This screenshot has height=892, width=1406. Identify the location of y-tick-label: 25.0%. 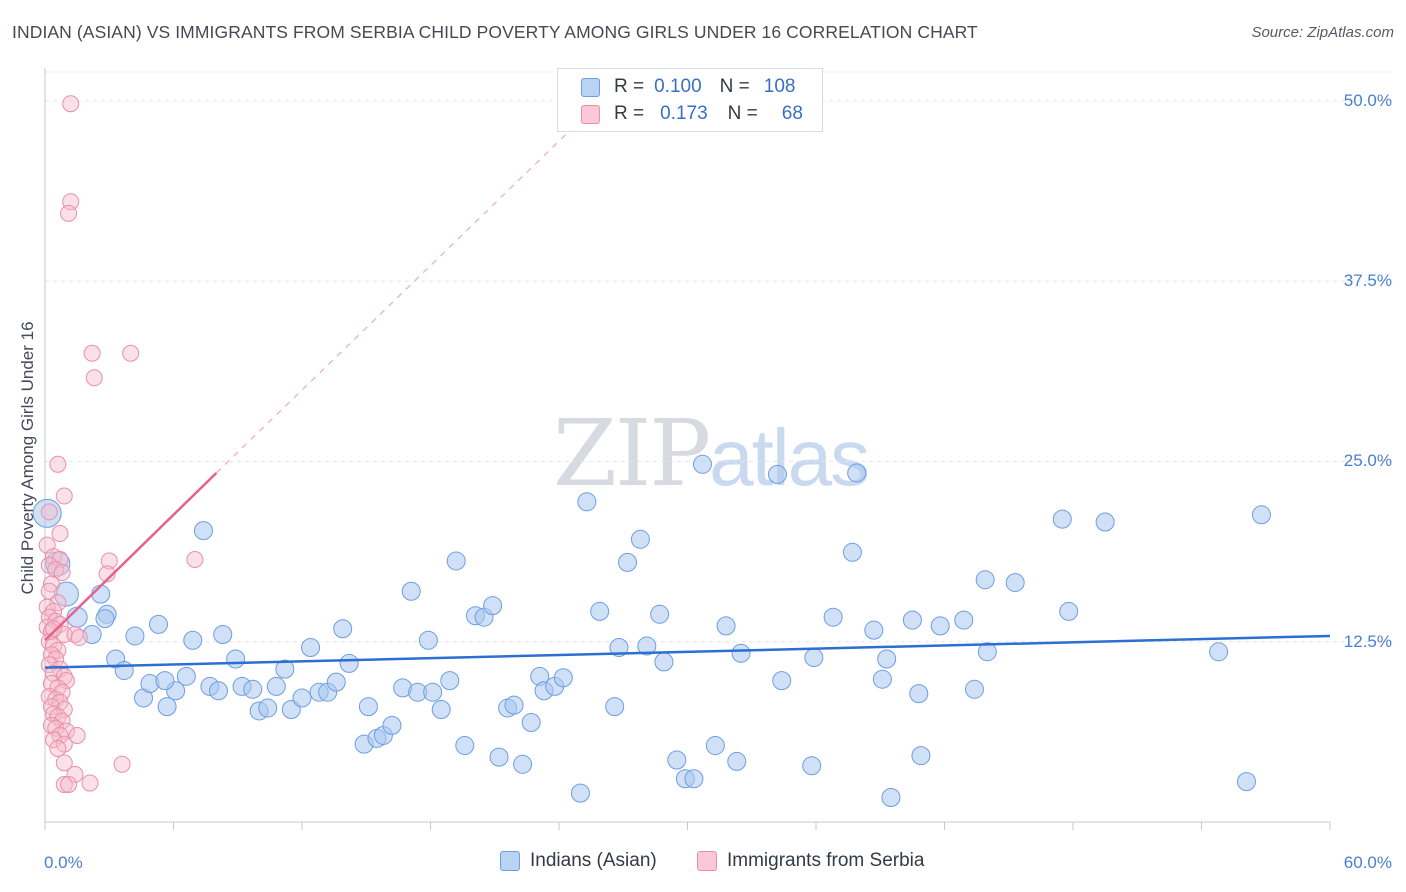
(1367, 461).